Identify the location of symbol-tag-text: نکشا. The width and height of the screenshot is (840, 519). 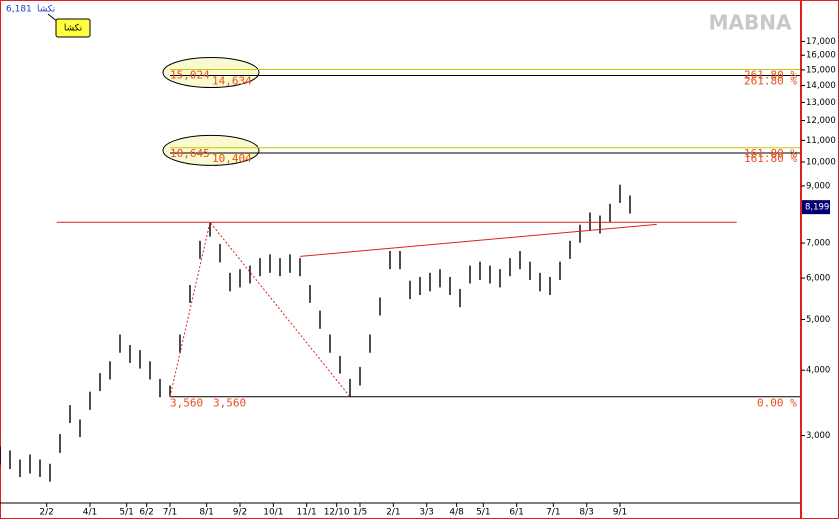
(73, 29).